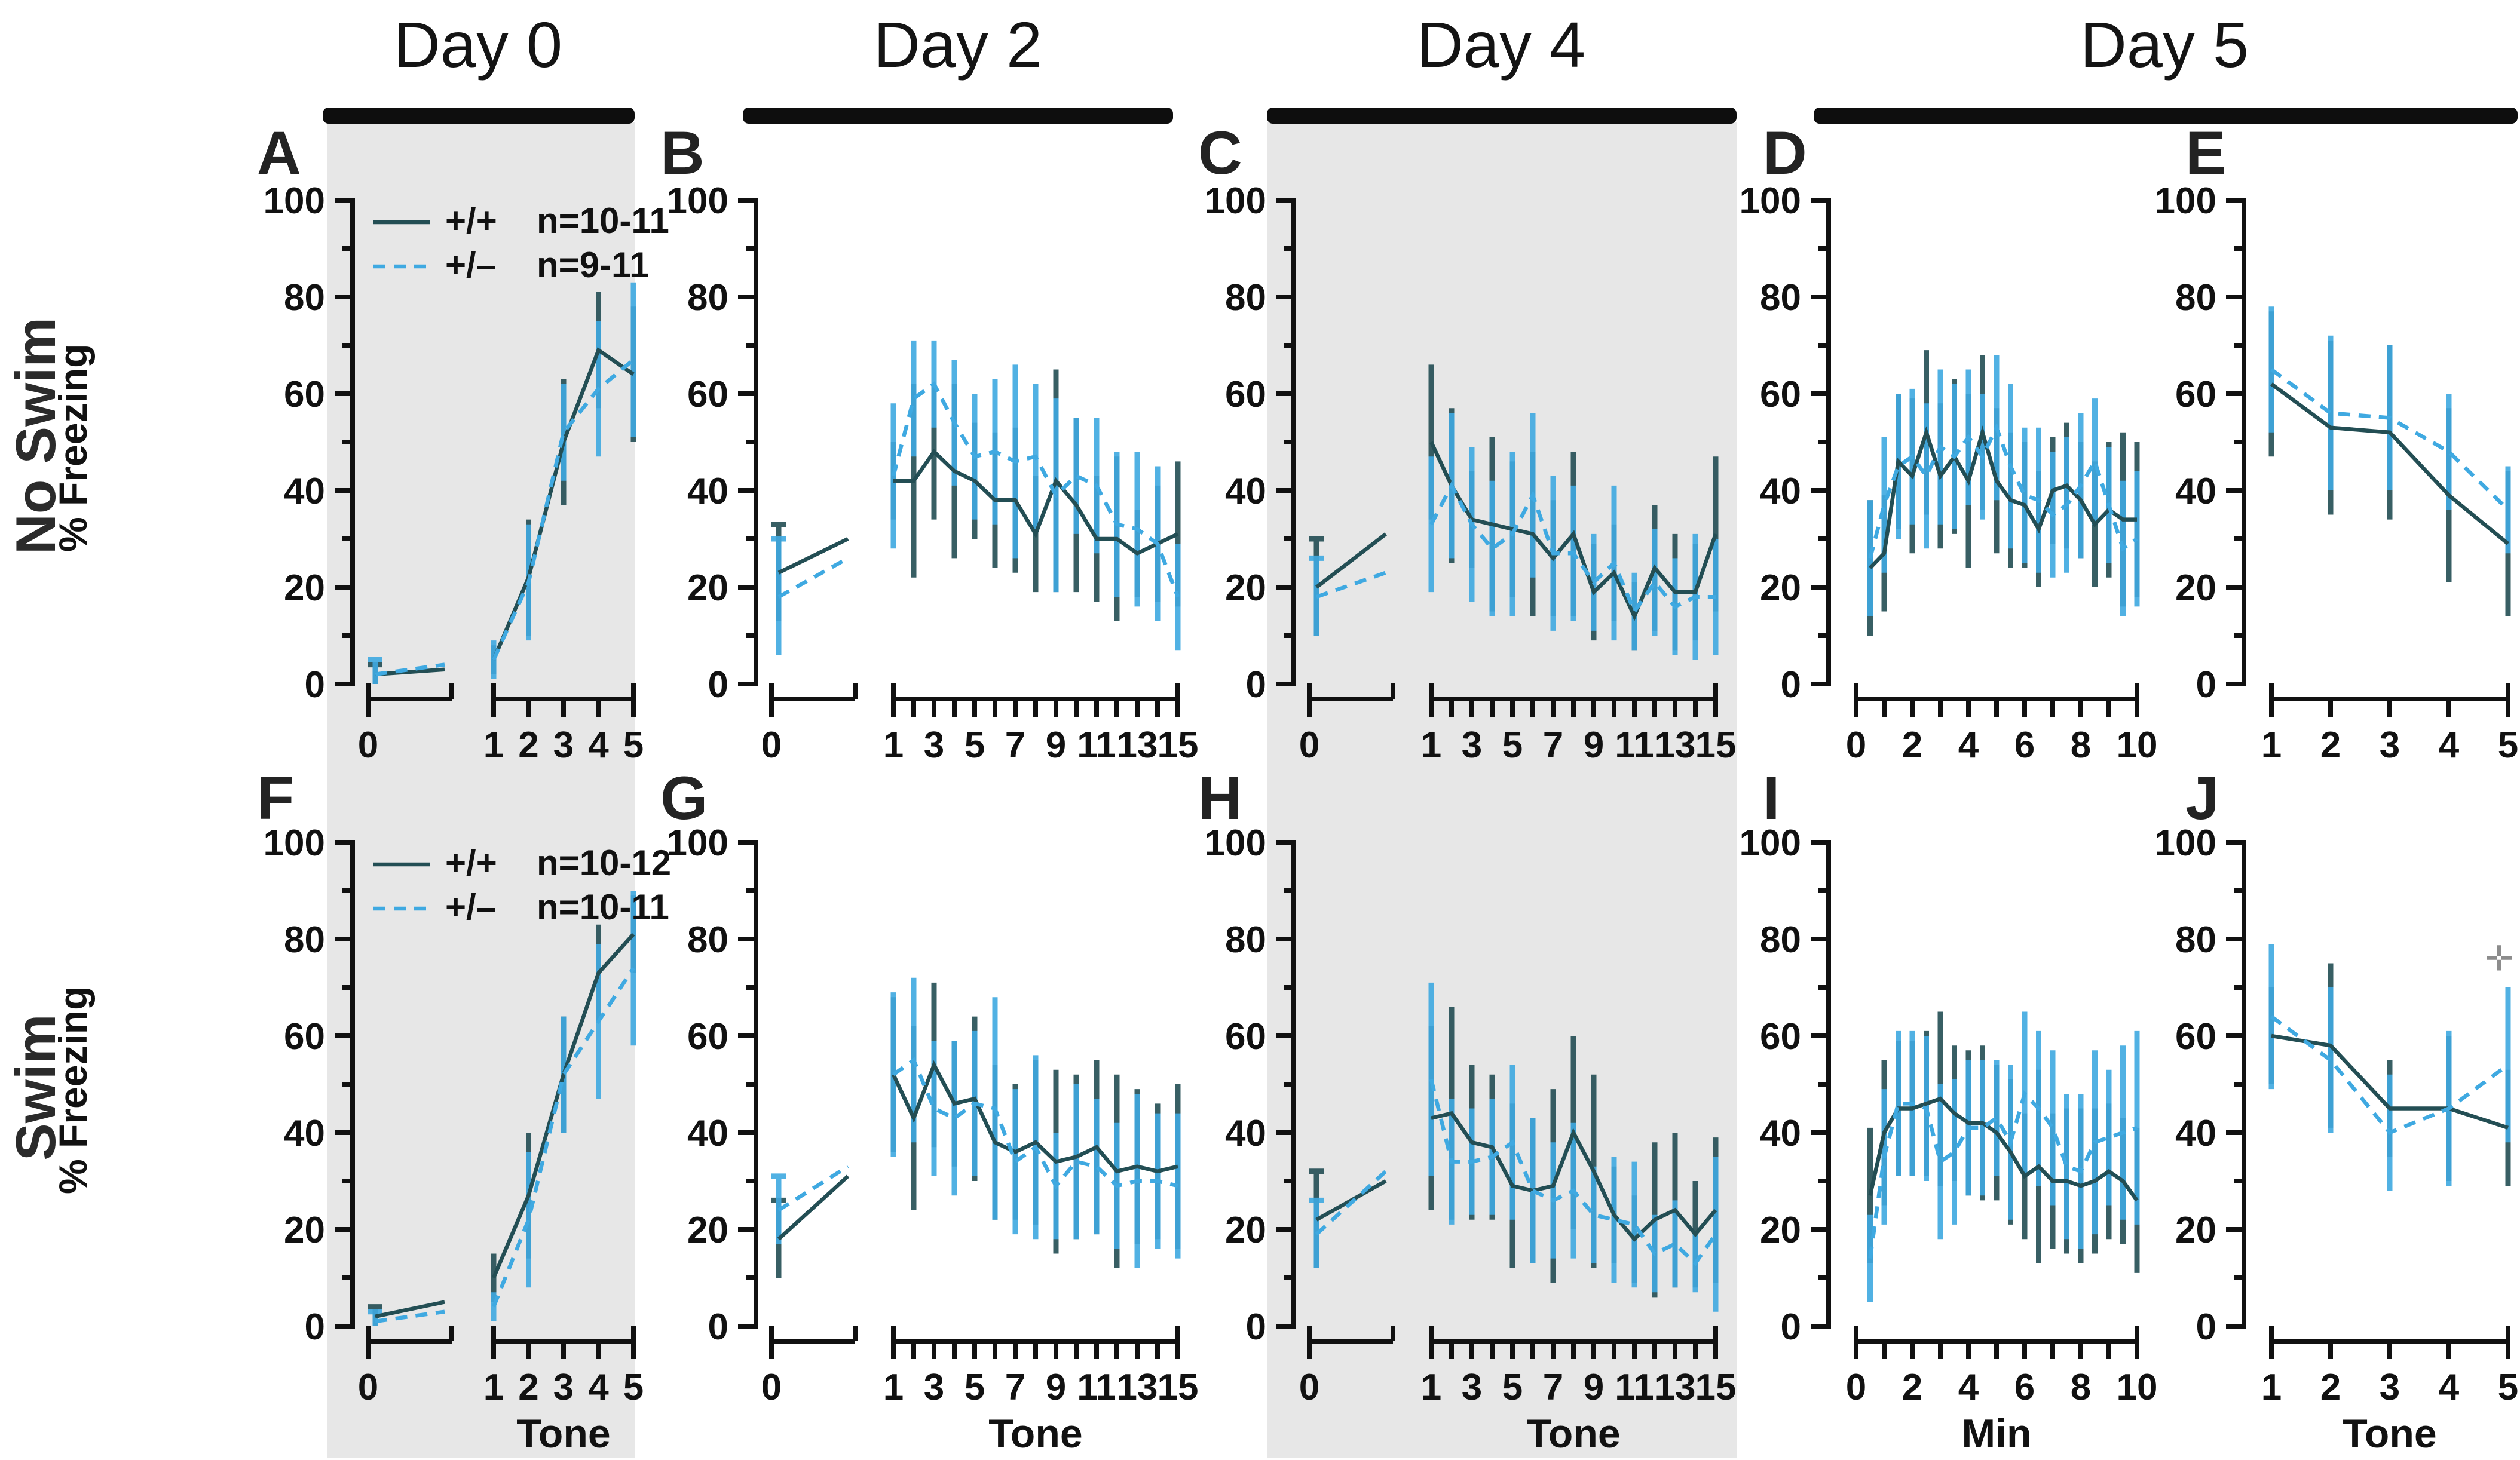 This screenshot has width=2520, height=1460. Describe the element at coordinates (1096, 1387) in the screenshot. I see `x-tick-label: 11` at that location.